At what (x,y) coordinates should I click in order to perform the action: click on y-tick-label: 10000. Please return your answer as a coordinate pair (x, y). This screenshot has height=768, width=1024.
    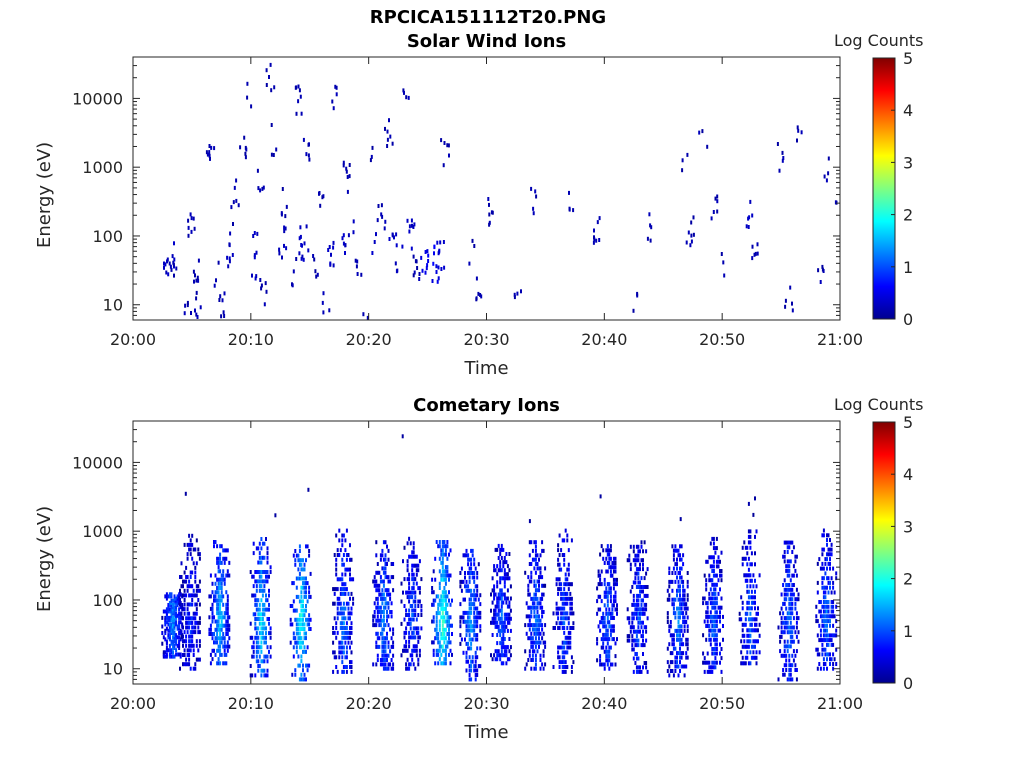
    Looking at the image, I should click on (97, 98).